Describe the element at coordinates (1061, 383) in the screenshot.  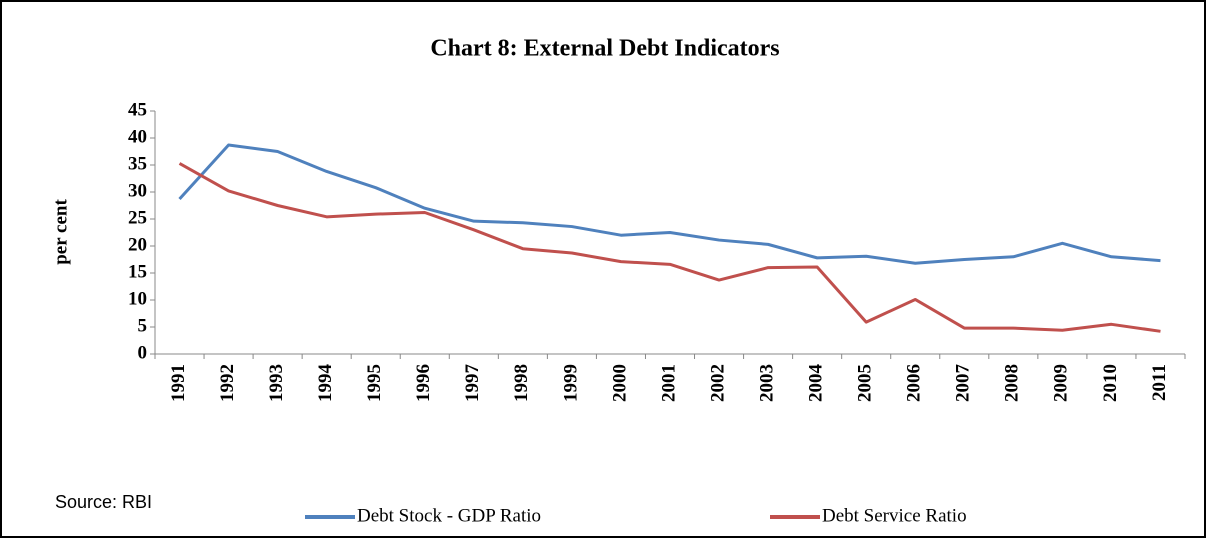
I see `x-tick-label: 2009` at that location.